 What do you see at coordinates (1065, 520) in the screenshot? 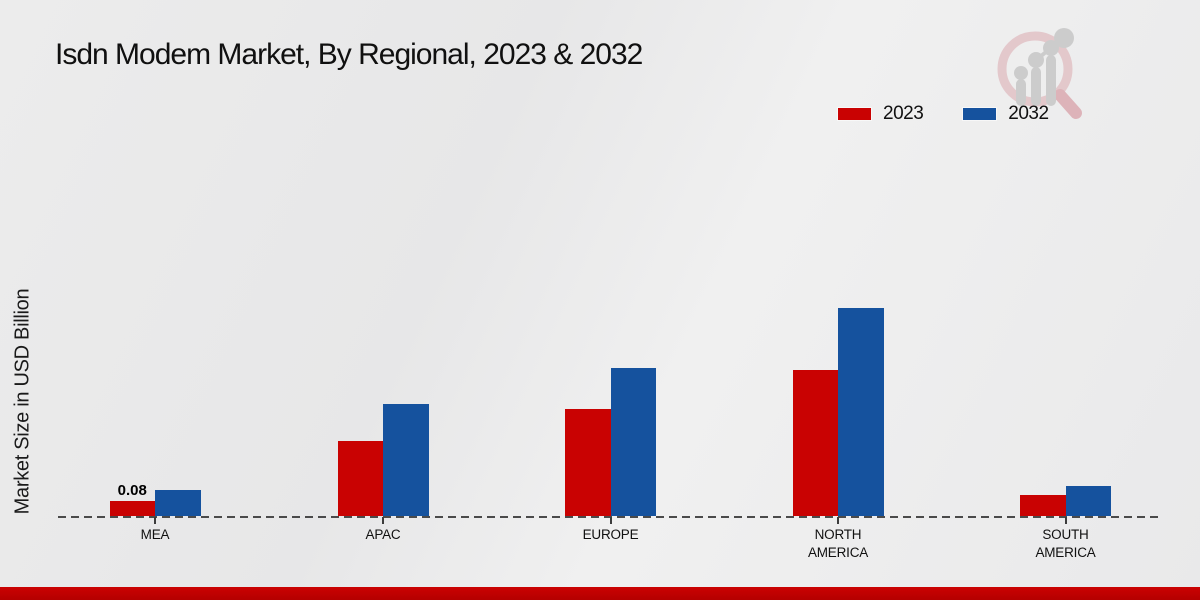
I see `x-axis-tick-south-america` at bounding box center [1065, 520].